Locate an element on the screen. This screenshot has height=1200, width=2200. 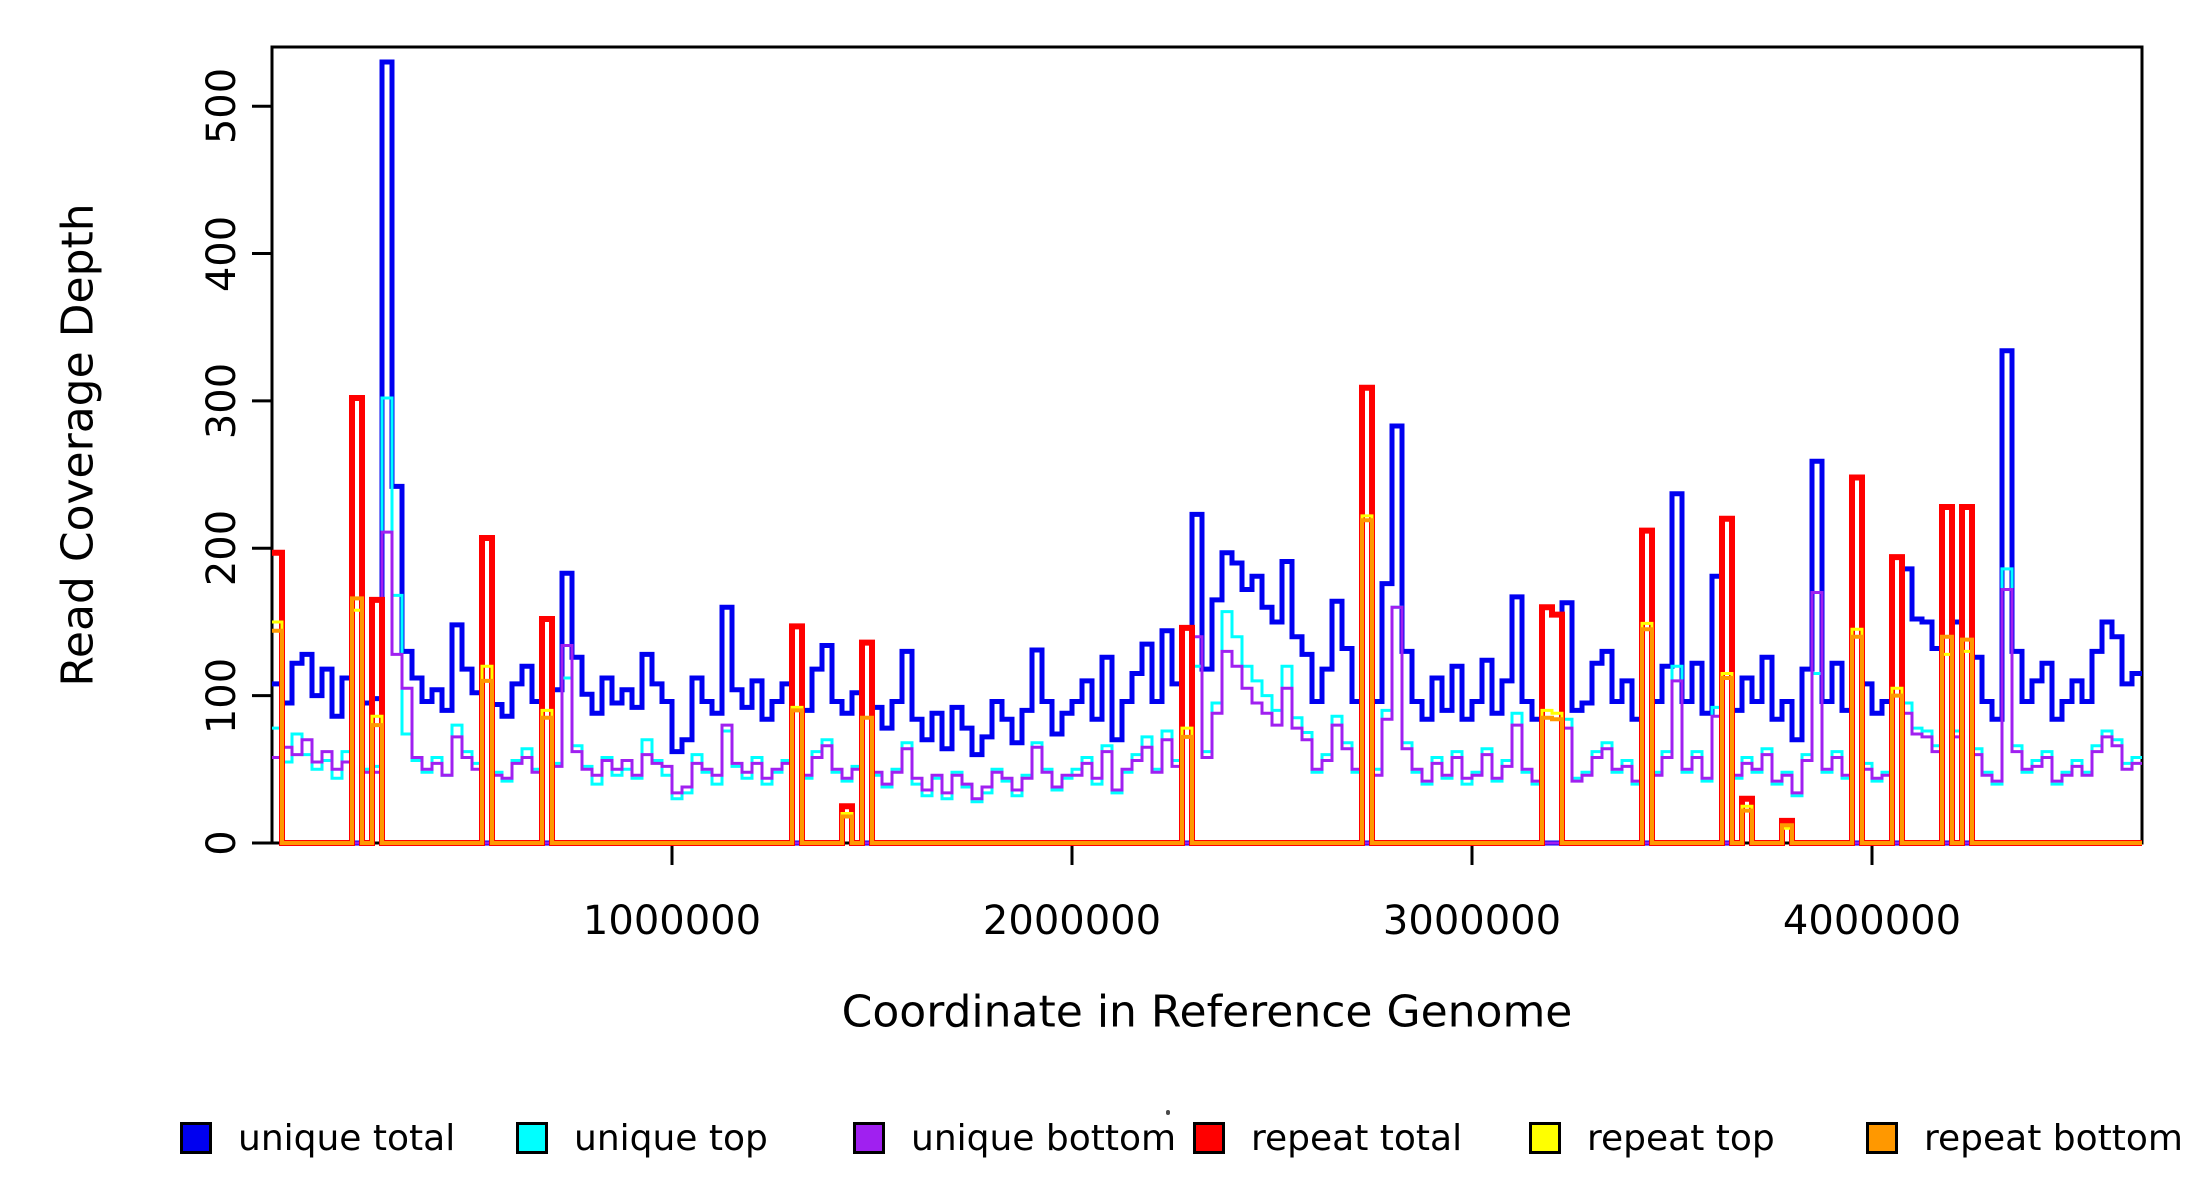
x-tick-label-1000000: 1000000 is located at coordinates (672, 921).